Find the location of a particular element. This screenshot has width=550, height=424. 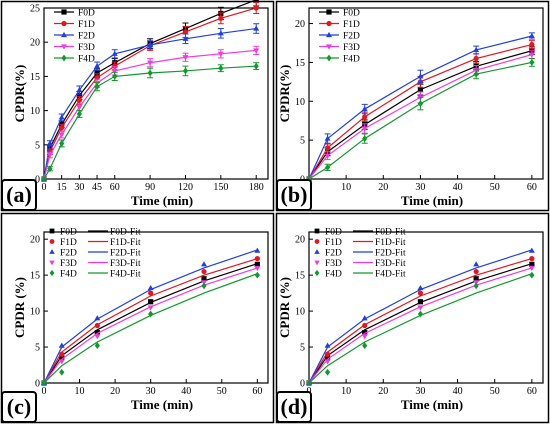

x-tick-label: 90 is located at coordinates (150, 187).